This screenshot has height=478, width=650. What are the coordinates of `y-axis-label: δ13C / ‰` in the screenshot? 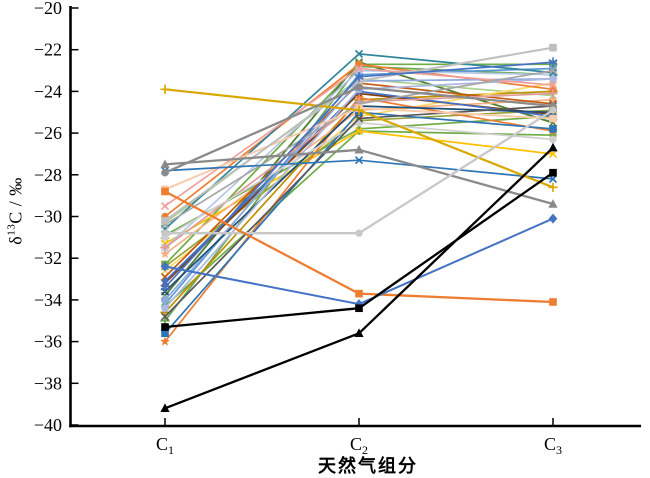 It's located at (16, 211).